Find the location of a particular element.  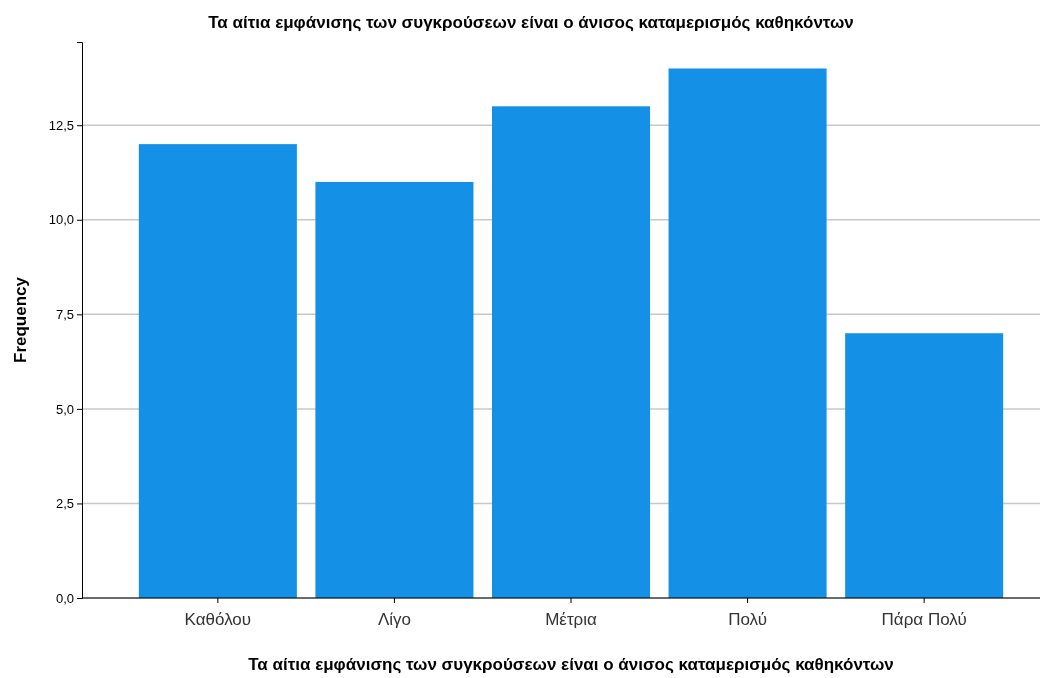

y-axis-title: Frequency is located at coordinates (20, 319).